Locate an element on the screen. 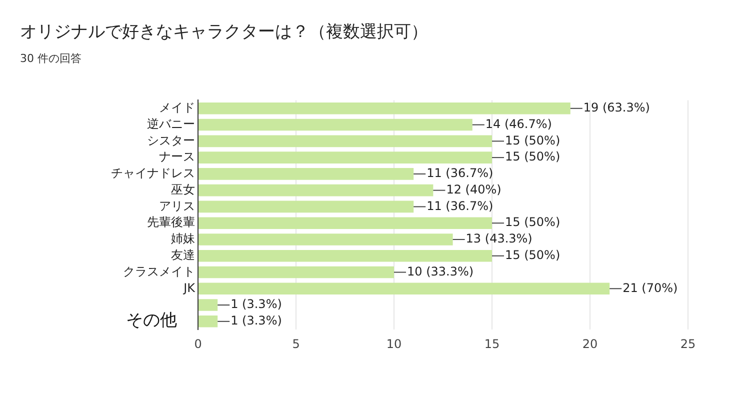  y-tick-label: 先輩後輩 is located at coordinates (171, 222).